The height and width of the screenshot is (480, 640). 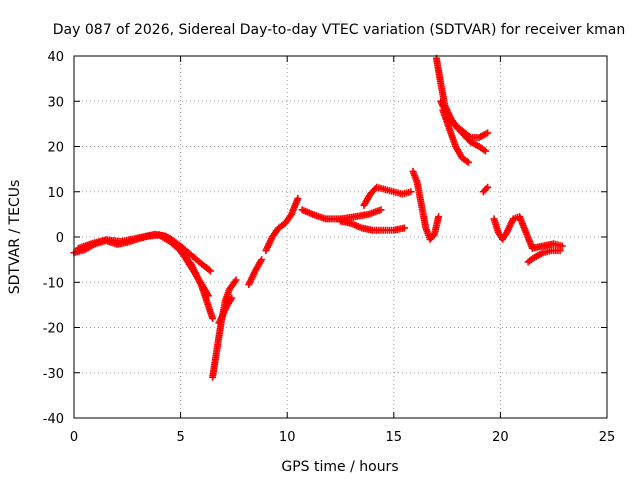 What do you see at coordinates (282, 225) in the screenshot?
I see `series-track-g` at bounding box center [282, 225].